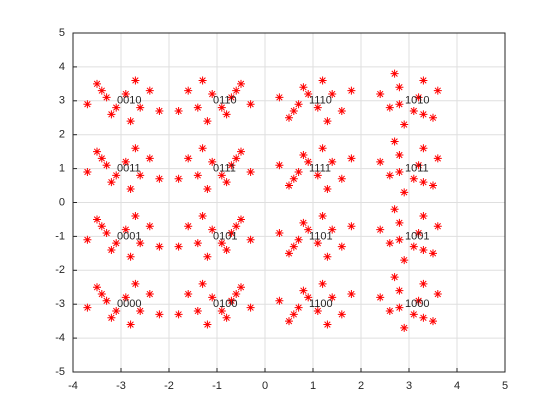 This screenshot has width=560, height=420. What do you see at coordinates (62, 135) in the screenshot?
I see `y-tick-label: 2` at bounding box center [62, 135].